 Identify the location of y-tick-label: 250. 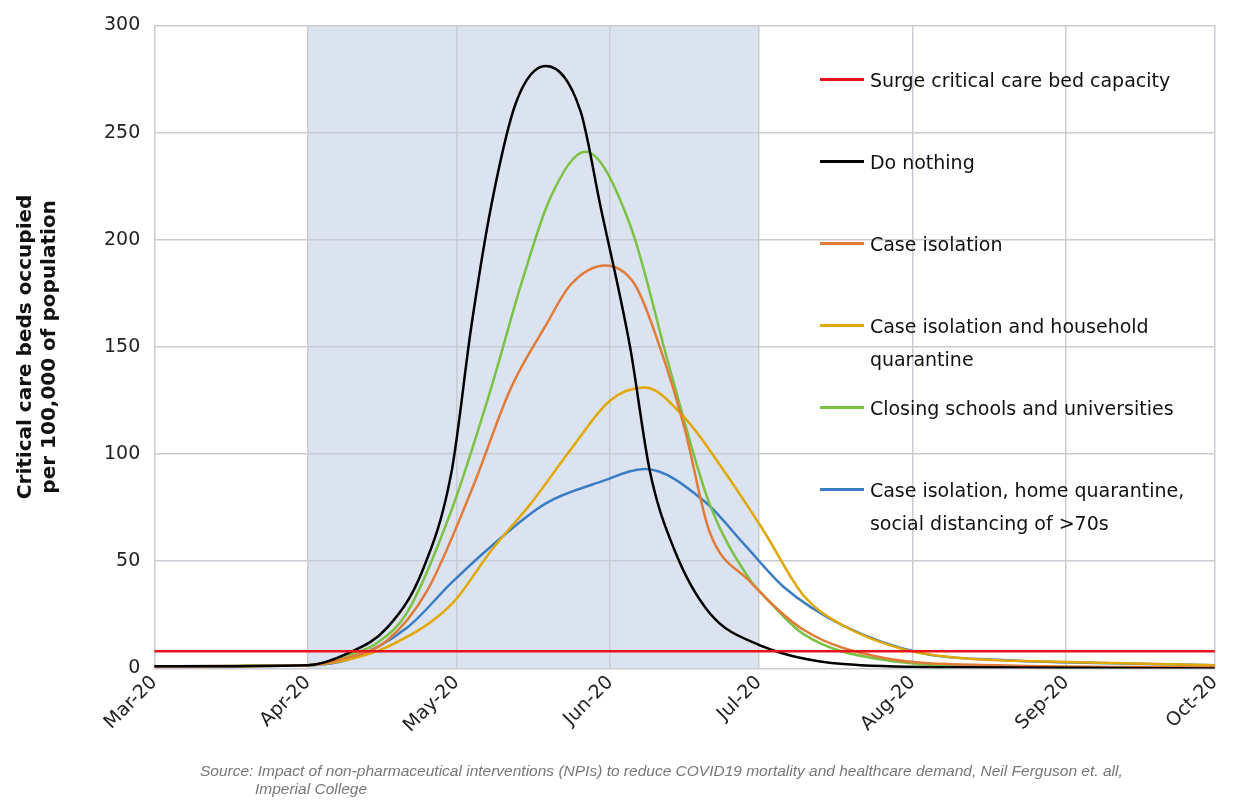
(122, 130).